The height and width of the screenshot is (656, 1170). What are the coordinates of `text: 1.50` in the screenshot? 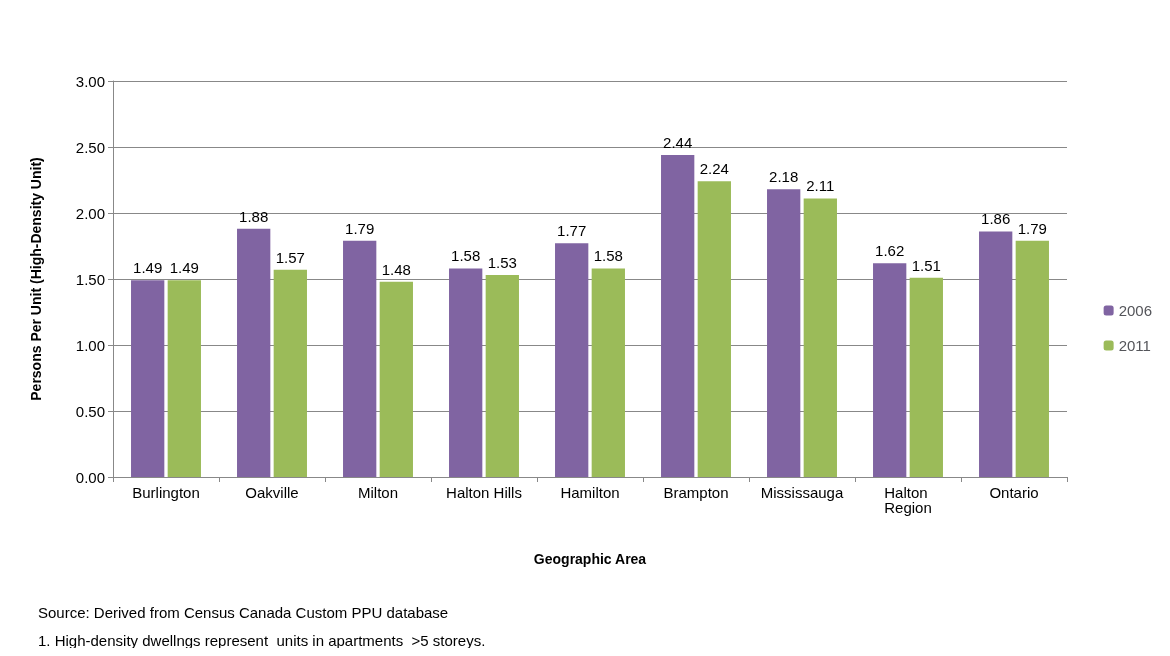 It's located at (90, 279).